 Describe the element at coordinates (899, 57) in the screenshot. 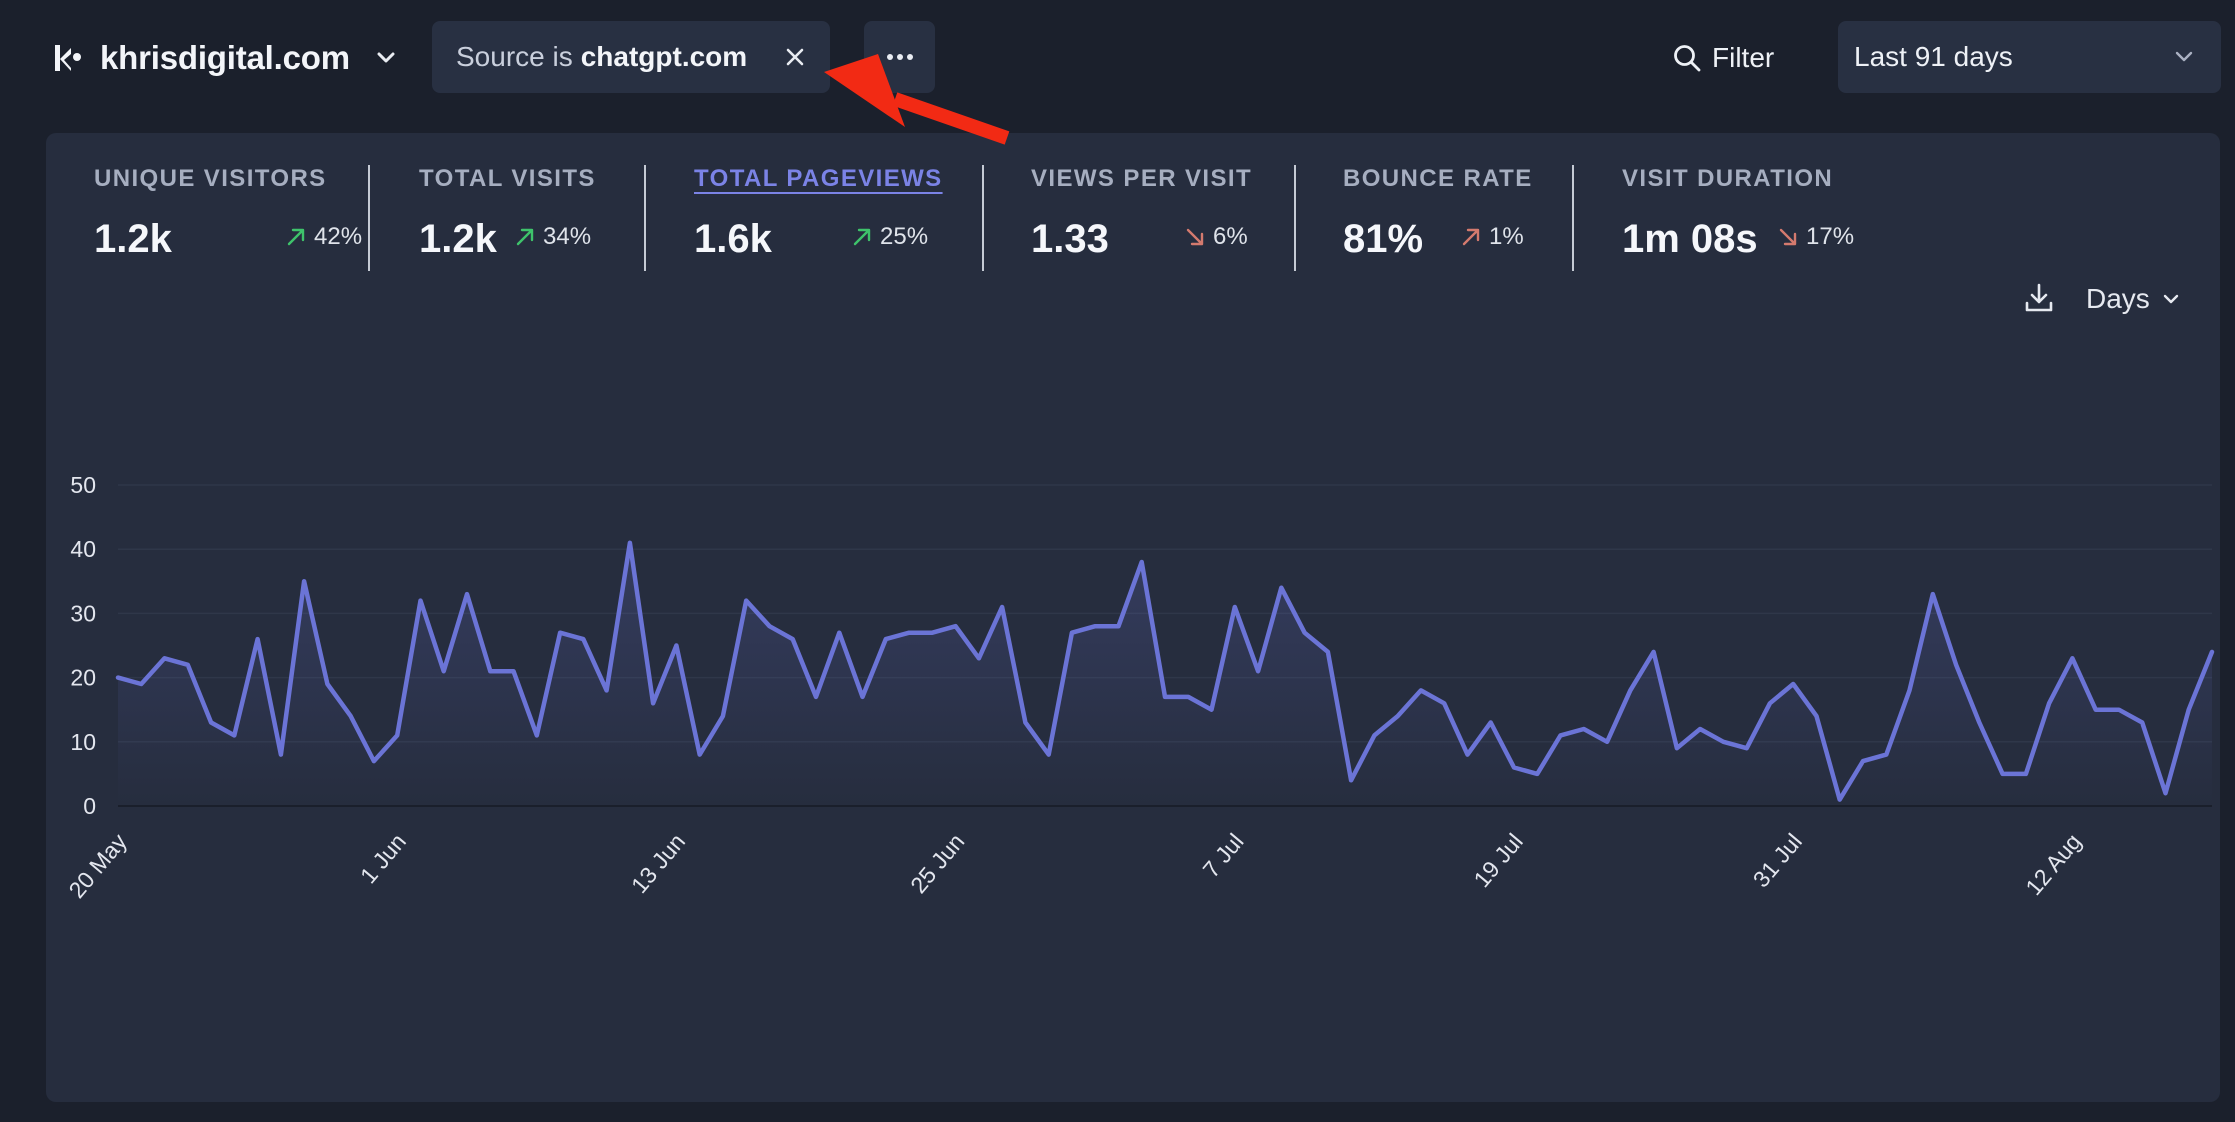

I see `more-options-button` at that location.